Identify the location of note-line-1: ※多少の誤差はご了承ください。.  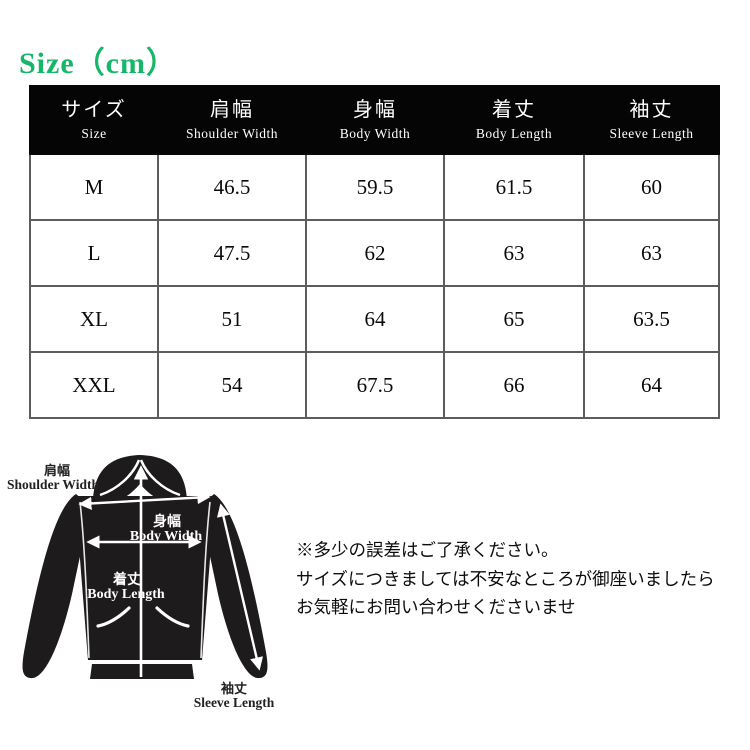
(427, 550).